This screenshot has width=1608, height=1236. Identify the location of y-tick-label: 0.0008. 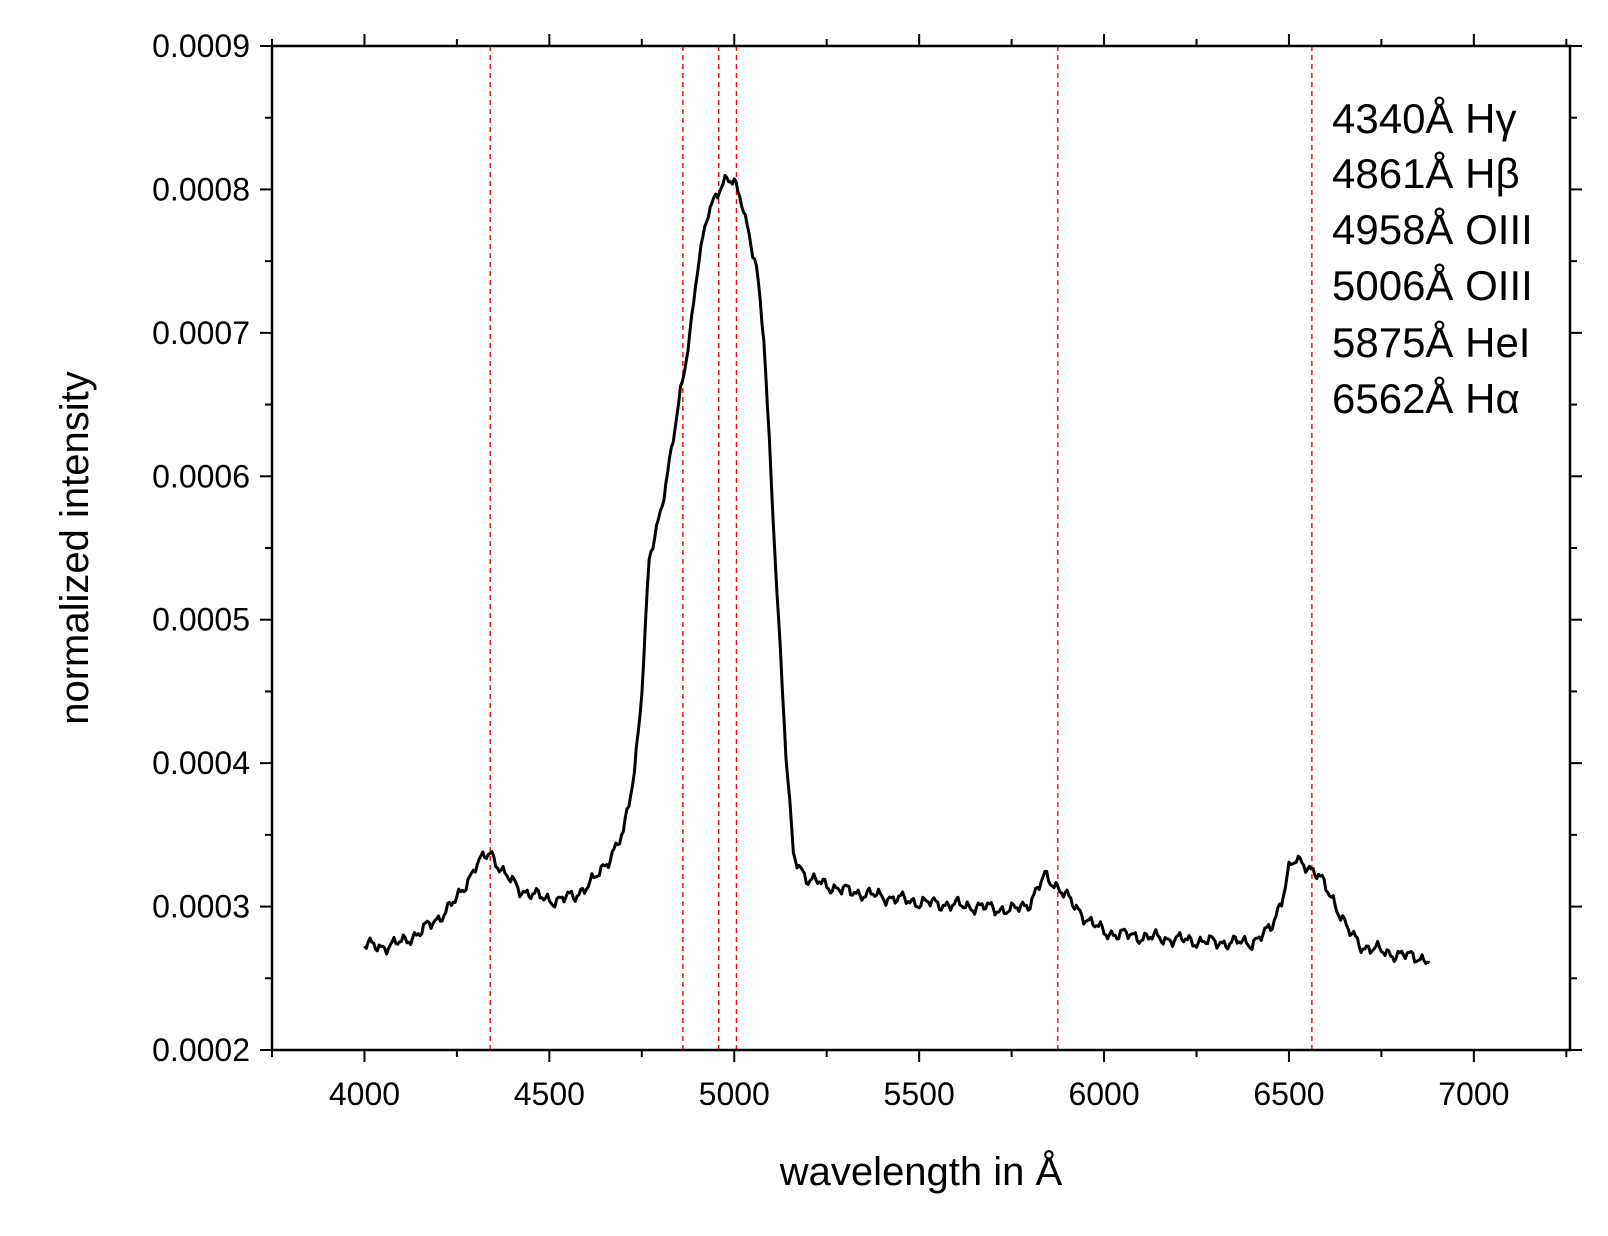
(201, 189).